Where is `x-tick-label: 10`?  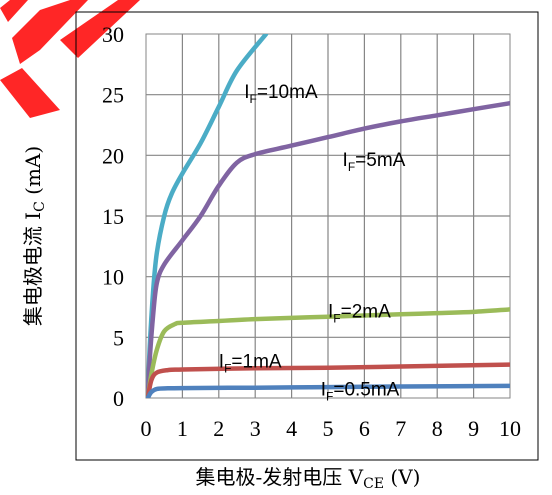 x-tick-label: 10 is located at coordinates (510, 428).